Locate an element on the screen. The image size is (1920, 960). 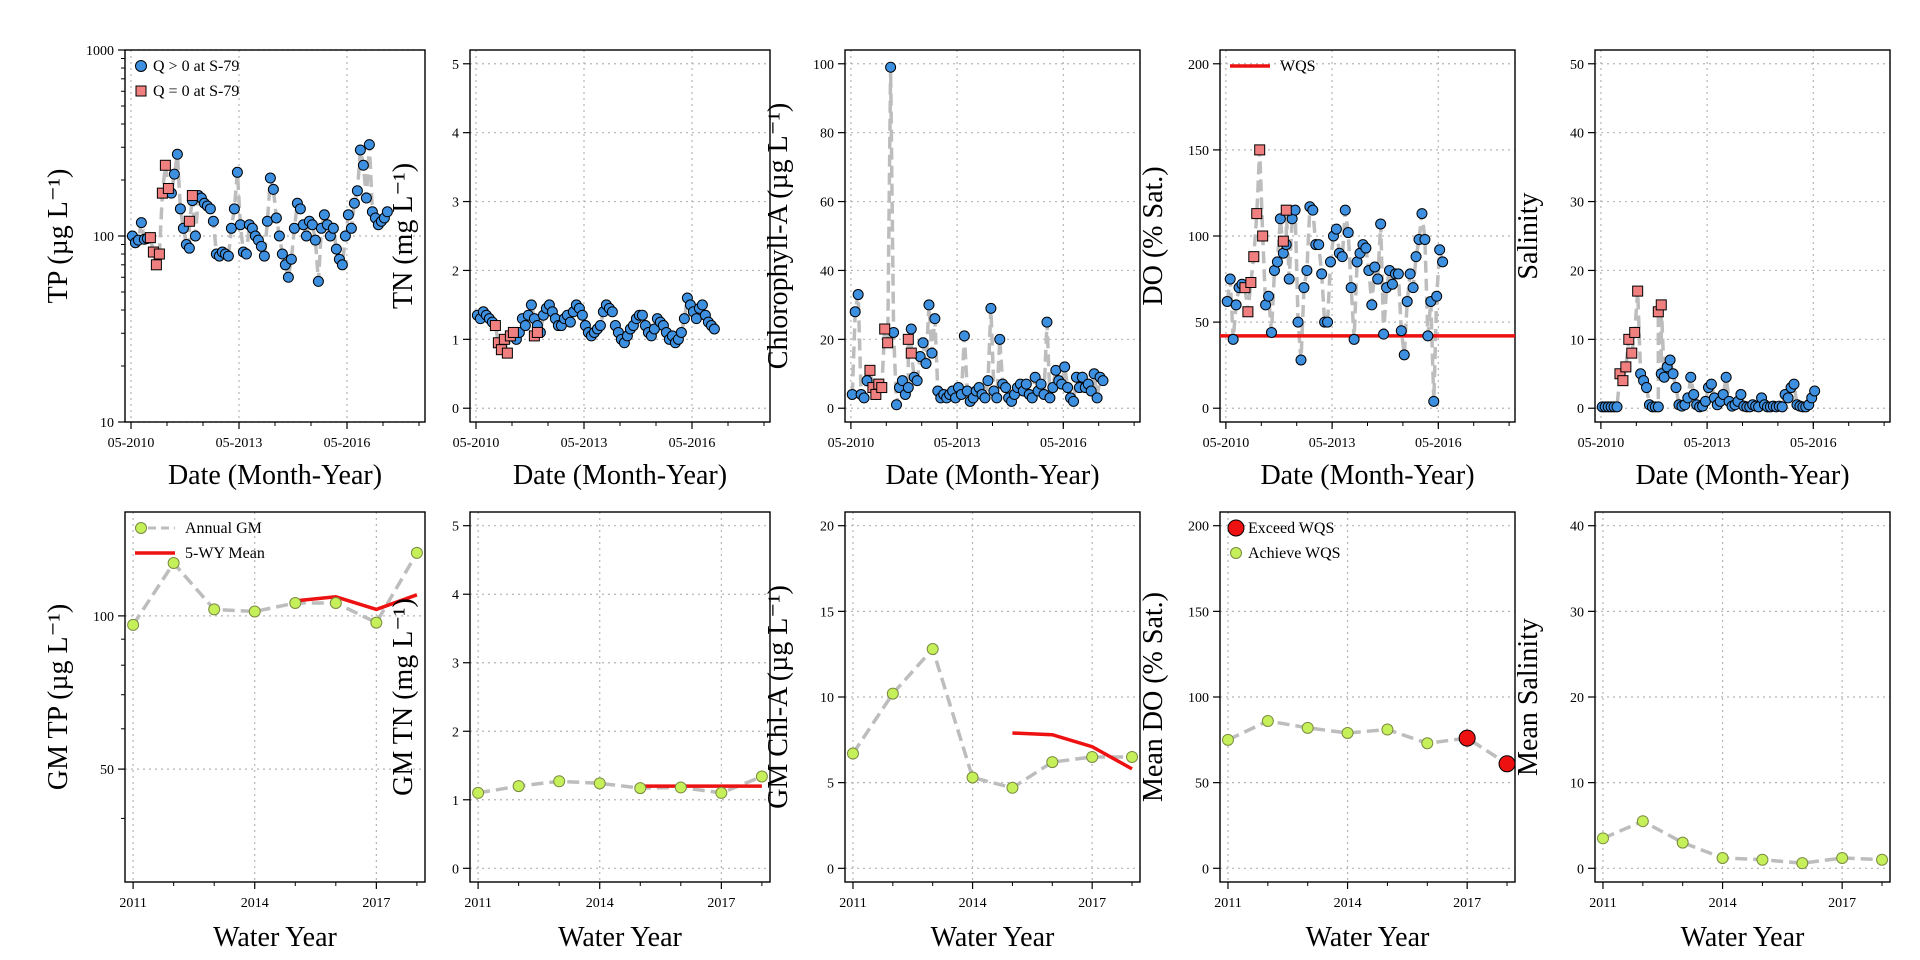
y-tick-label: 4 is located at coordinates (455, 134).